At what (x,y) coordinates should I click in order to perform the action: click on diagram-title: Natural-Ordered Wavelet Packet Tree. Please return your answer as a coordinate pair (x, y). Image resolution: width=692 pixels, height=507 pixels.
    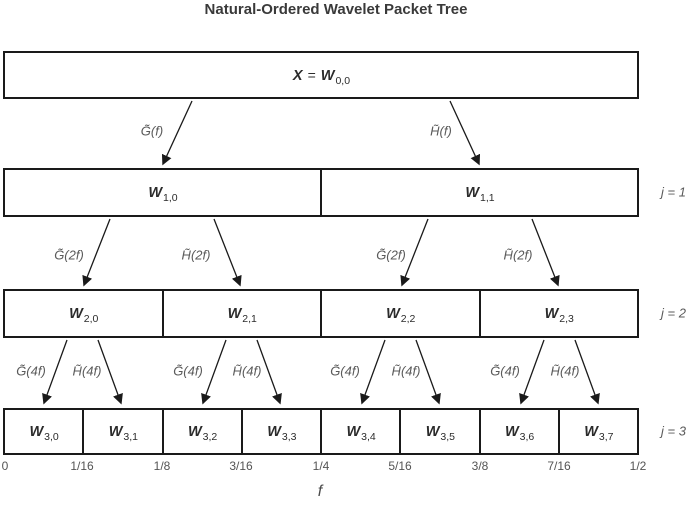
    Looking at the image, I should click on (336, 9).